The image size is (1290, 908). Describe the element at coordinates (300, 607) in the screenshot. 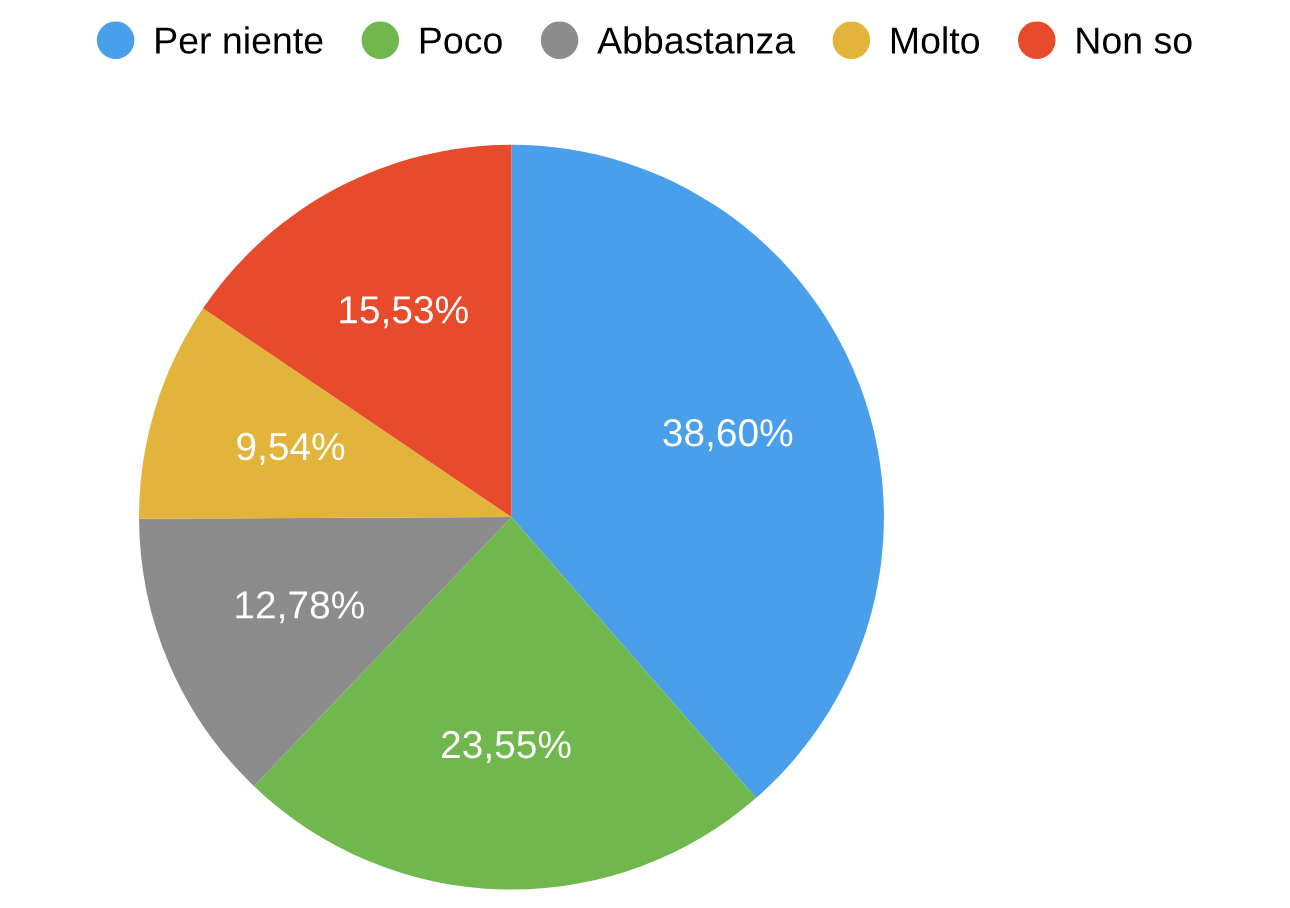

I see `data-label: 12,78%` at that location.